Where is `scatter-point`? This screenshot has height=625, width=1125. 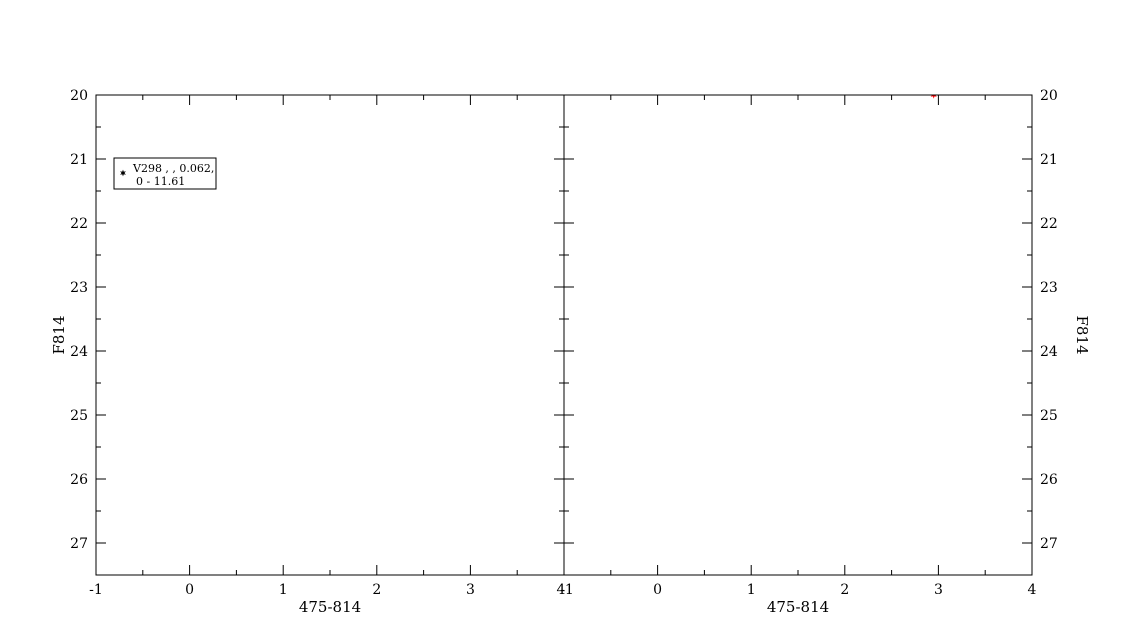
scatter-point is located at coordinates (395, 3).